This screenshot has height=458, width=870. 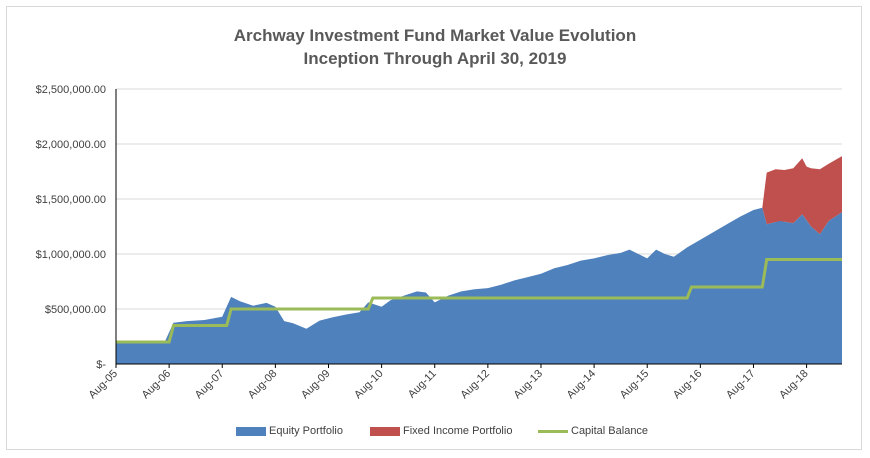 I want to click on y-tick-label: $1,000,000.00, so click(x=71, y=255).